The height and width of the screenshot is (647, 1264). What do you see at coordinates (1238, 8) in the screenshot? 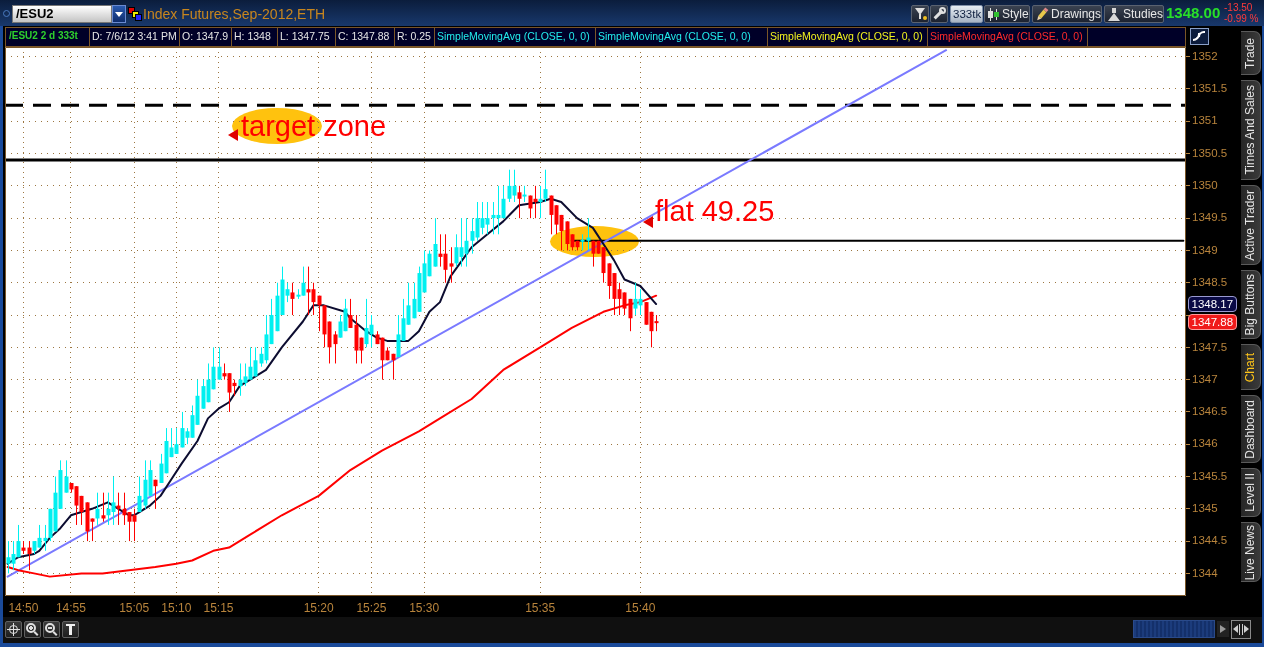
I see `text: -13.50` at bounding box center [1238, 8].